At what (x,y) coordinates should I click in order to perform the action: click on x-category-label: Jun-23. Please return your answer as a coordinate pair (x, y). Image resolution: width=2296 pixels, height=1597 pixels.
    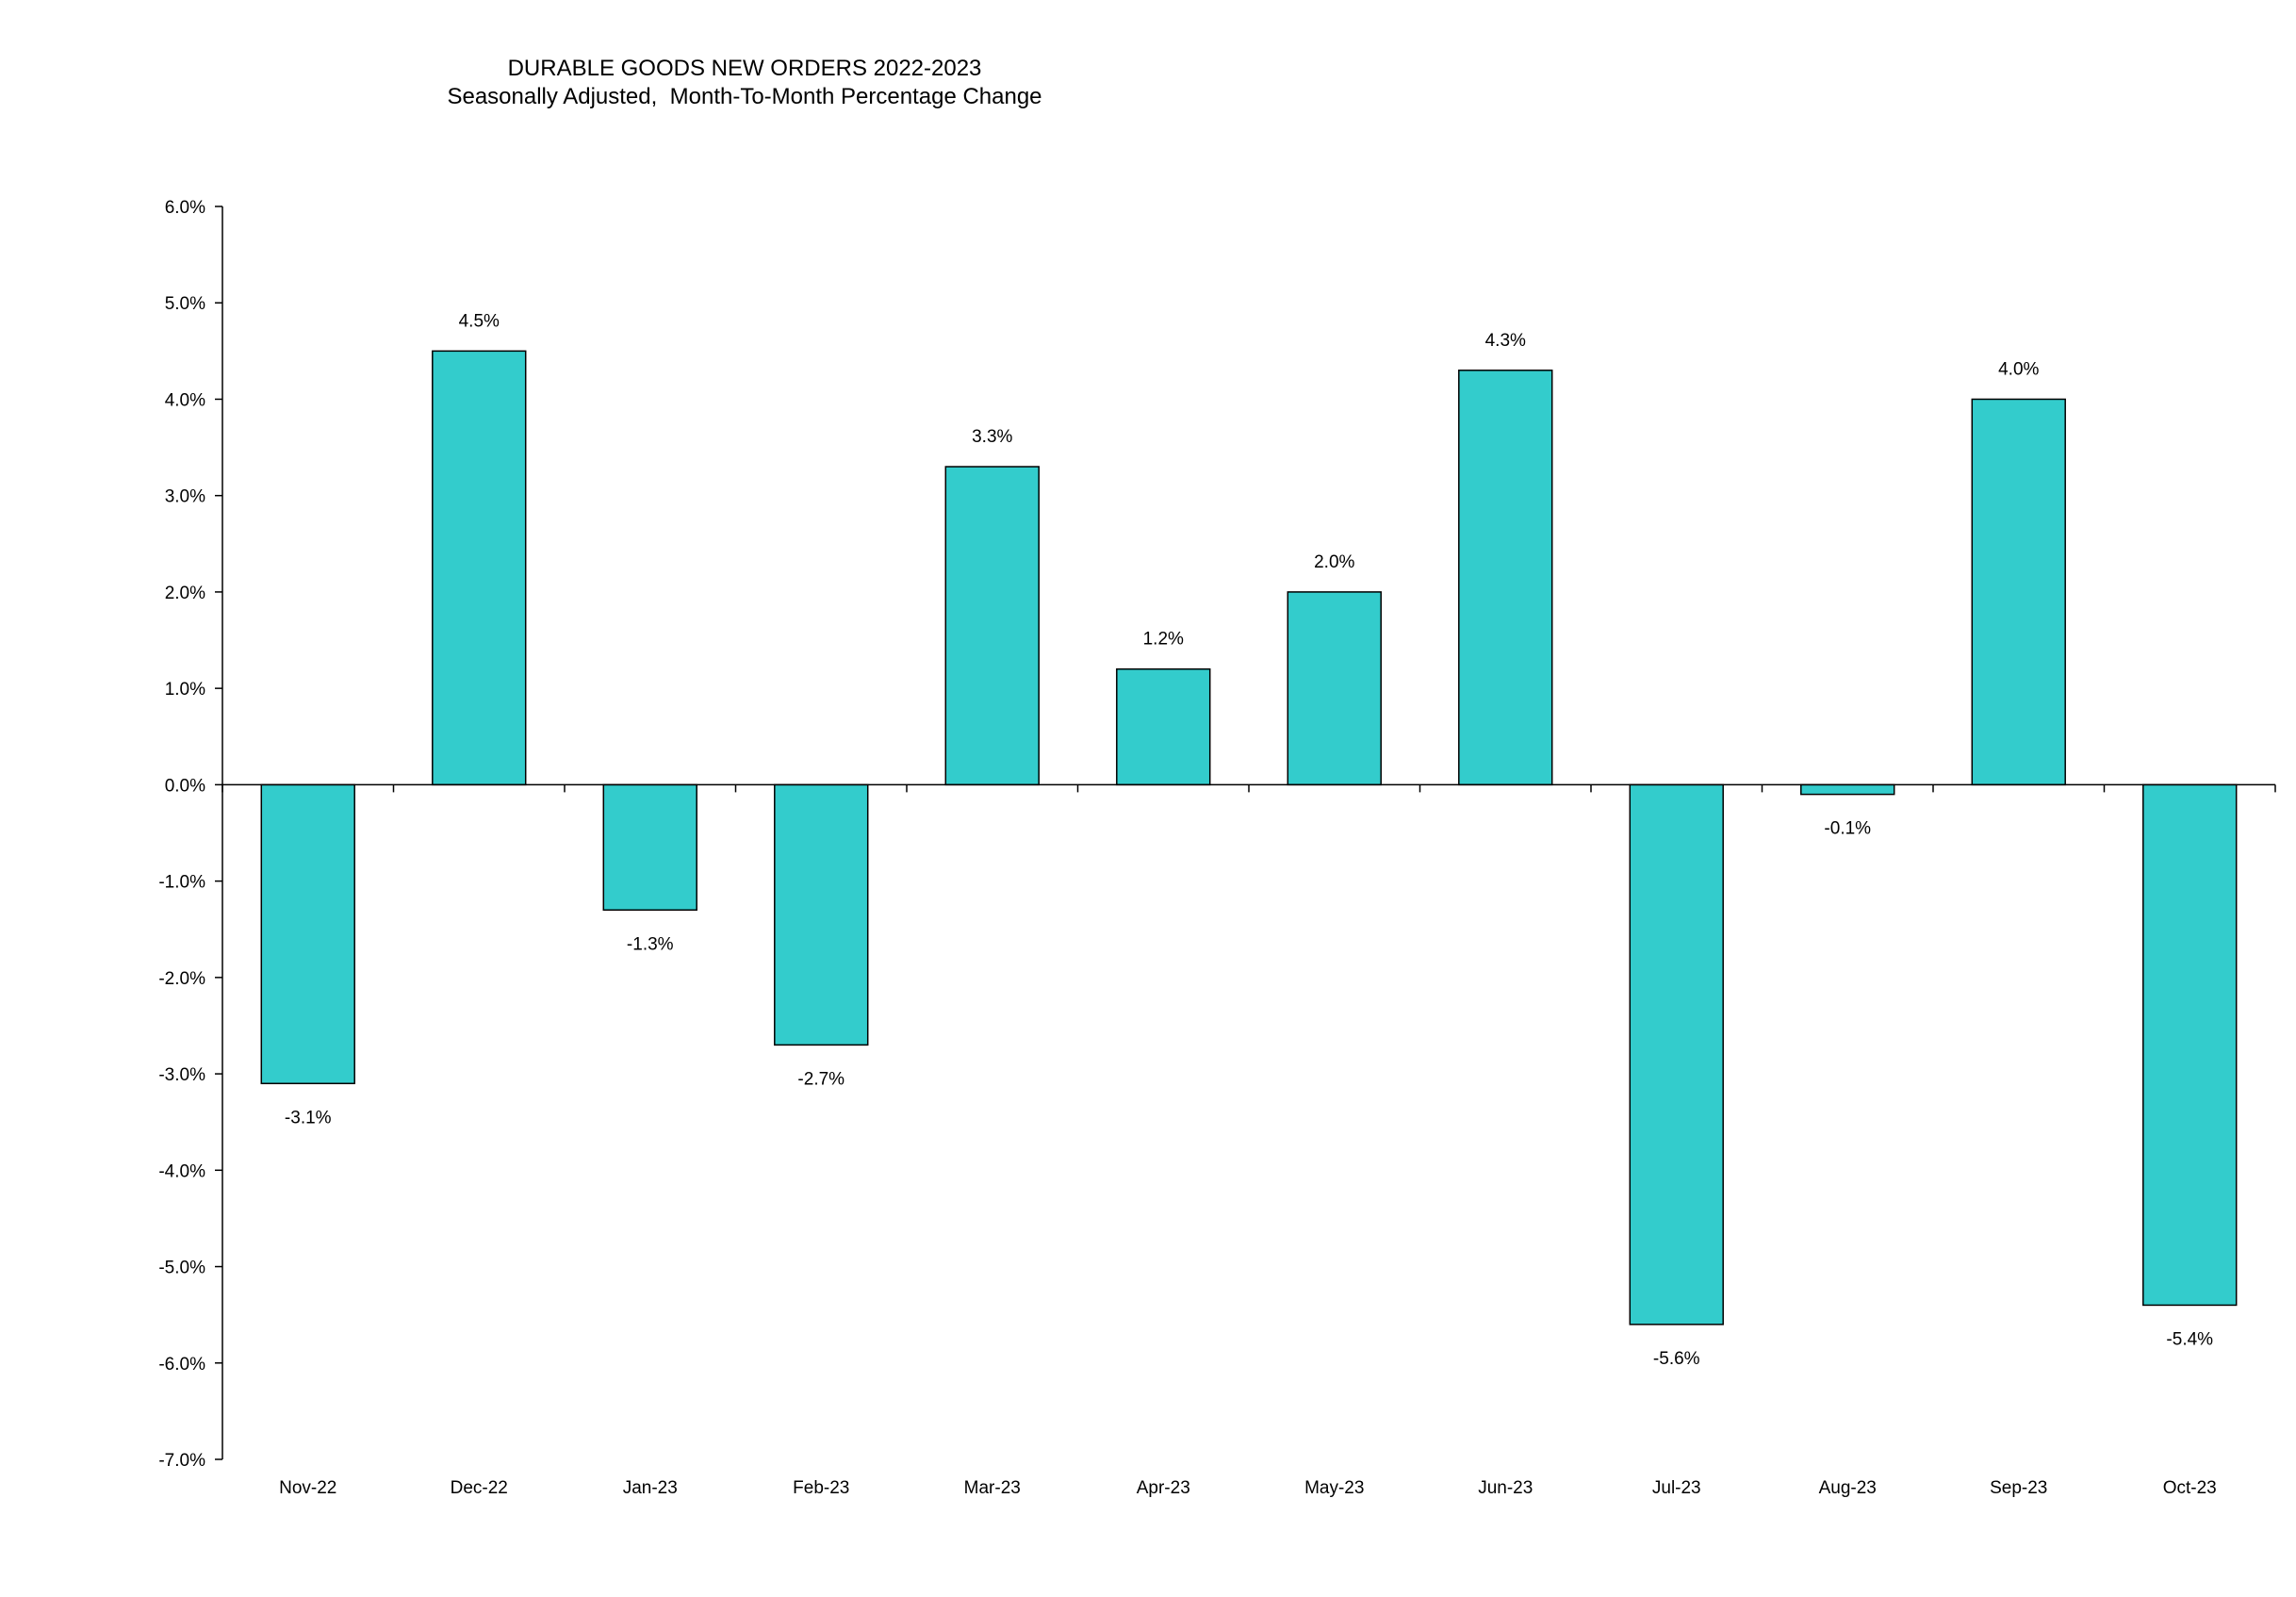
    Looking at the image, I should click on (1505, 1488).